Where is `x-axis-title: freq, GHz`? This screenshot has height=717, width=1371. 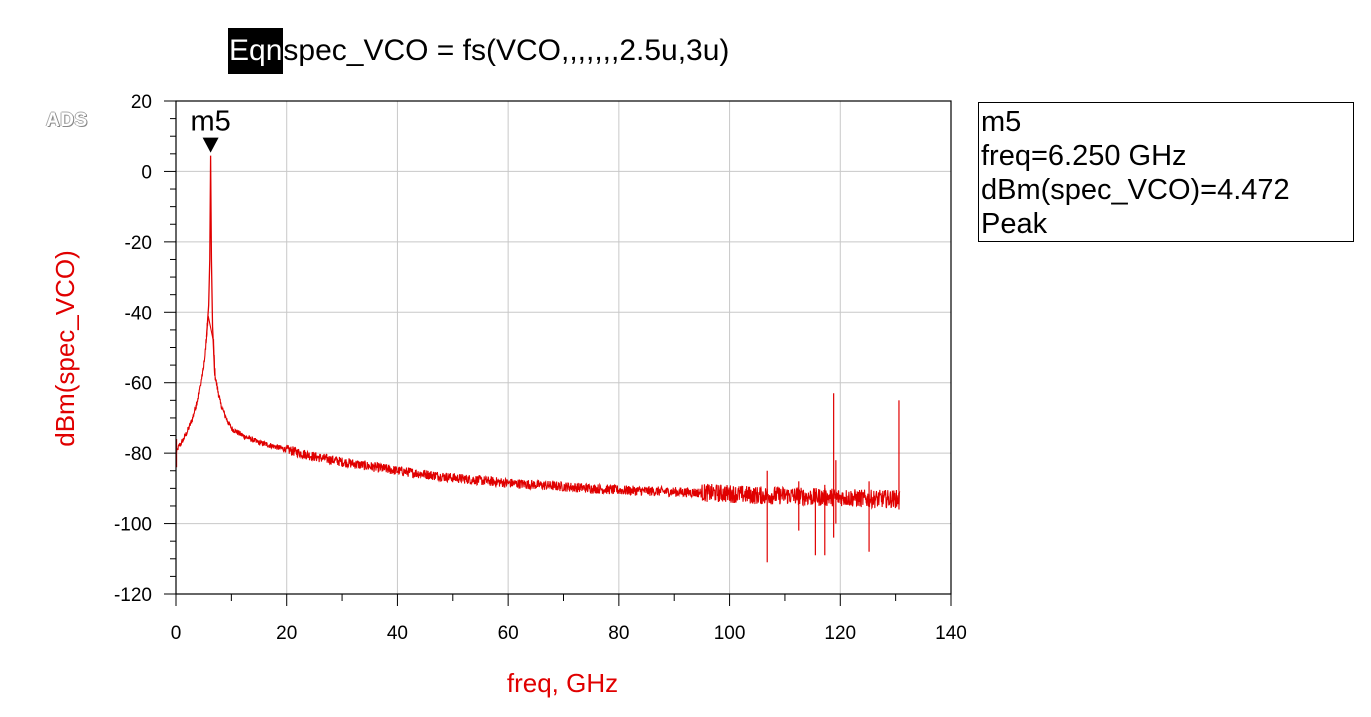
x-axis-title: freq, GHz is located at coordinates (562, 683).